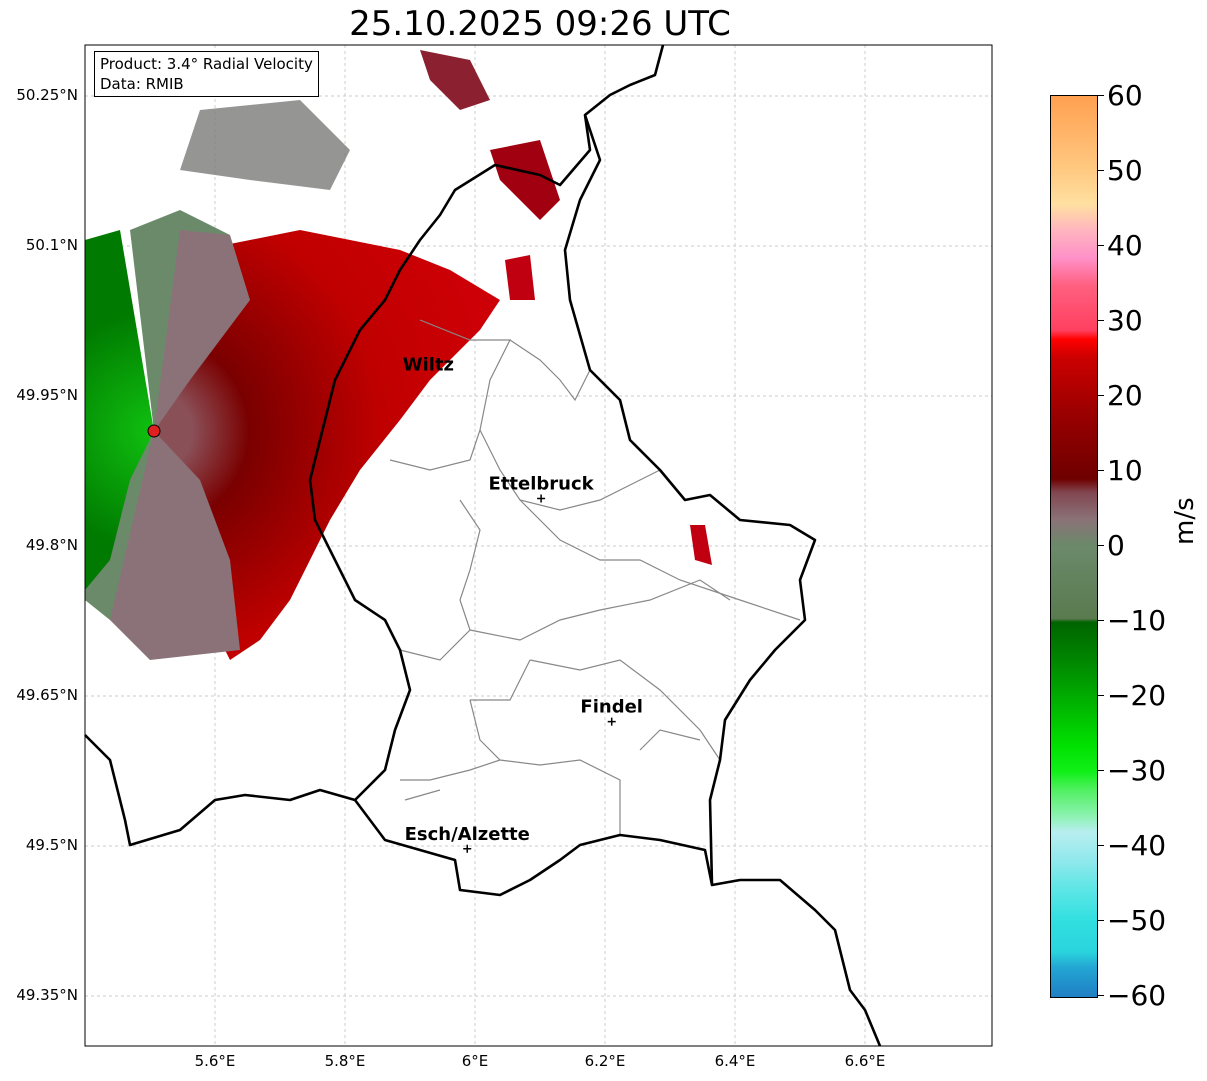  Describe the element at coordinates (47, 695) in the screenshot. I see `lat-tick: 49.65°N` at that location.